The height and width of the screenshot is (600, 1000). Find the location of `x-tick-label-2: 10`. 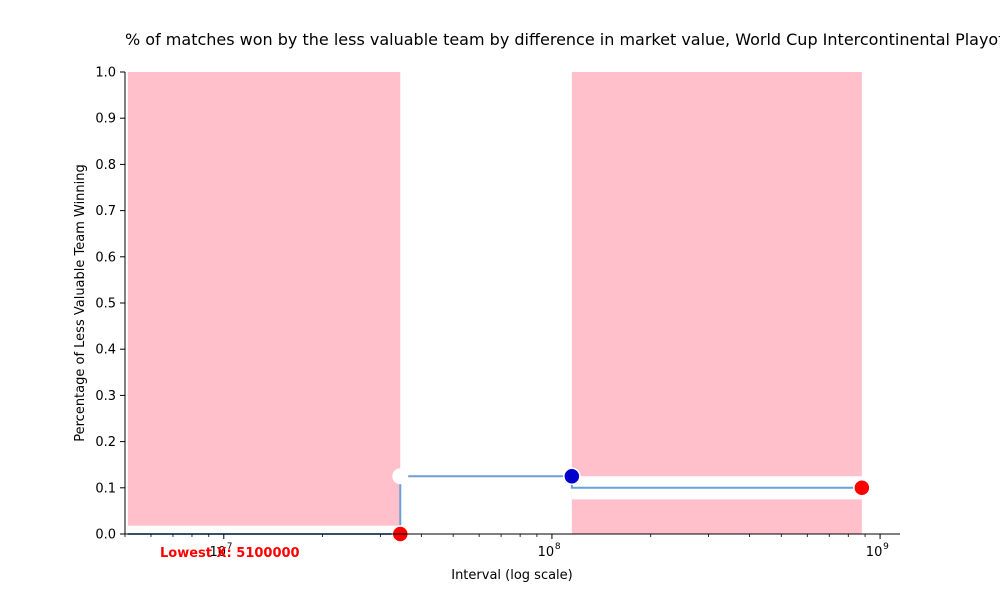

x-tick-label-2: 10 is located at coordinates (874, 552).